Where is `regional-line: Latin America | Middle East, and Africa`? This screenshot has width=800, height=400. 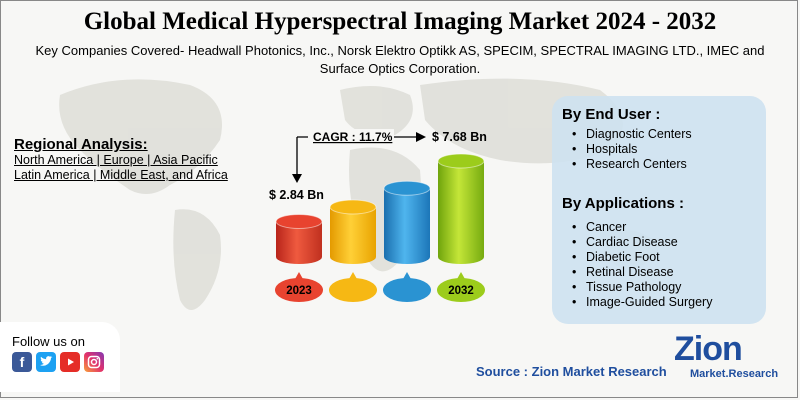
regional-line: Latin America | Middle East, and Africa is located at coordinates (121, 175).